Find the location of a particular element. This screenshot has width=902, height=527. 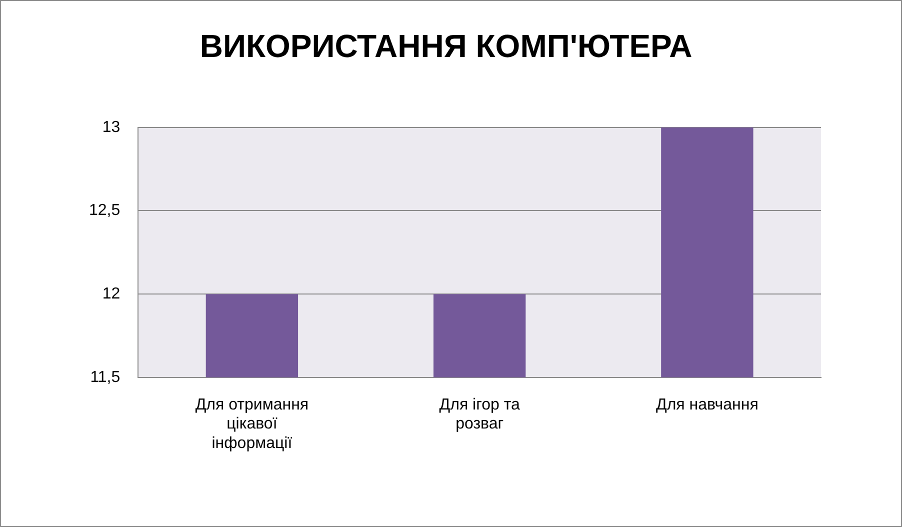

y-tick-label: 12 is located at coordinates (111, 293).